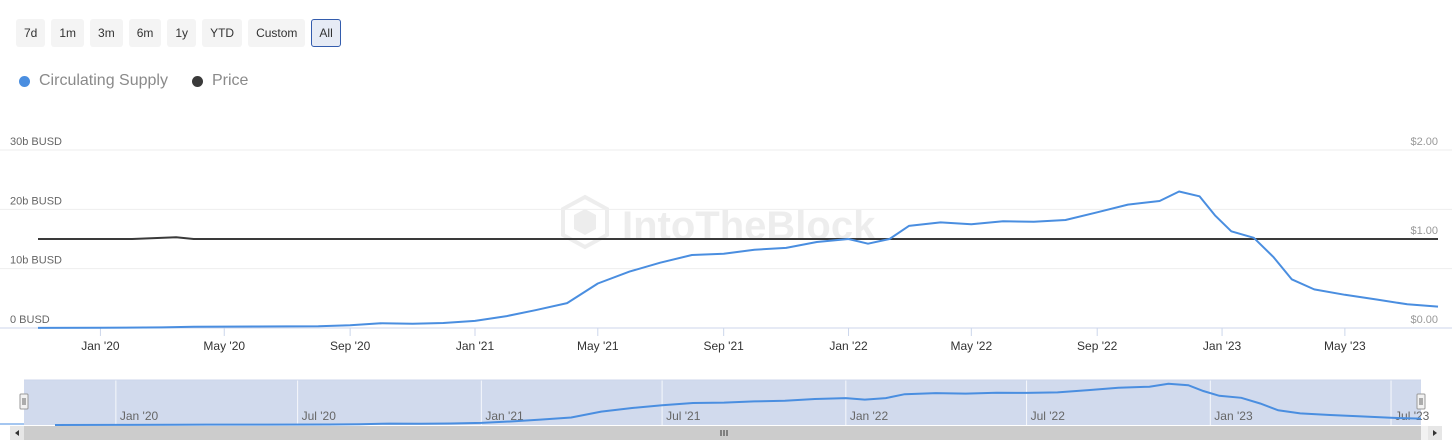  Describe the element at coordinates (197, 81) in the screenshot. I see `legend-marker-price` at that location.